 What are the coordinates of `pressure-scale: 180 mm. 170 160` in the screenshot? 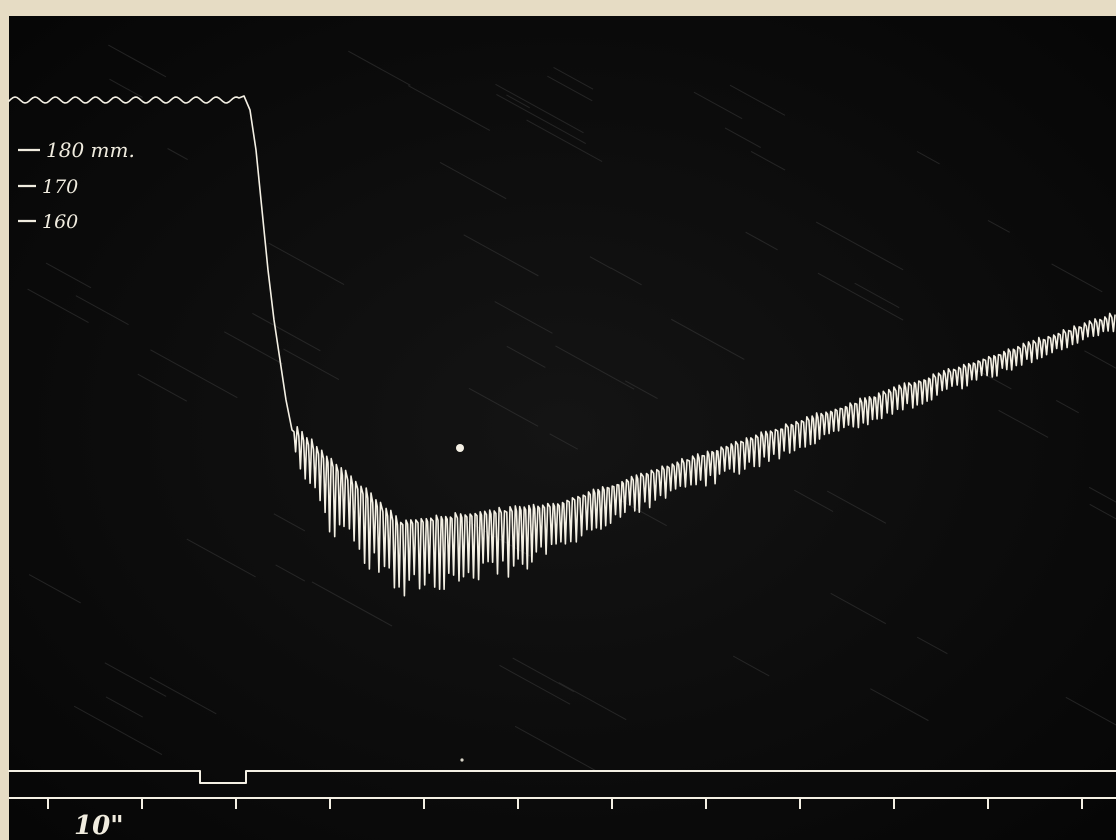 It's located at (76, 185).